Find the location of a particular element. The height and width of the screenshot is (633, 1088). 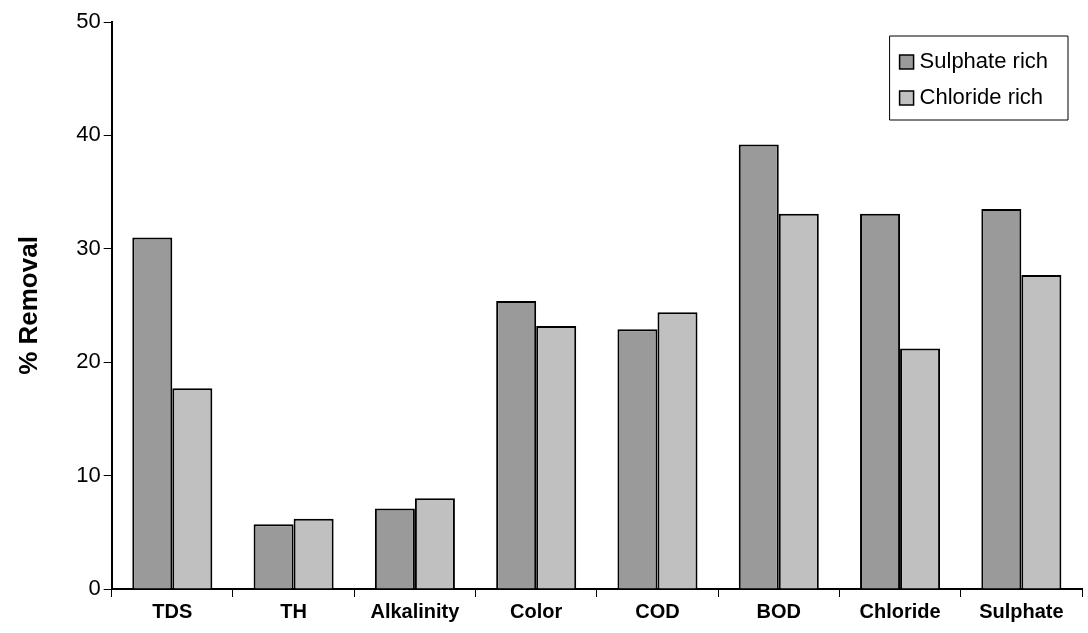

x-tick-label: BOD is located at coordinates (778, 610).